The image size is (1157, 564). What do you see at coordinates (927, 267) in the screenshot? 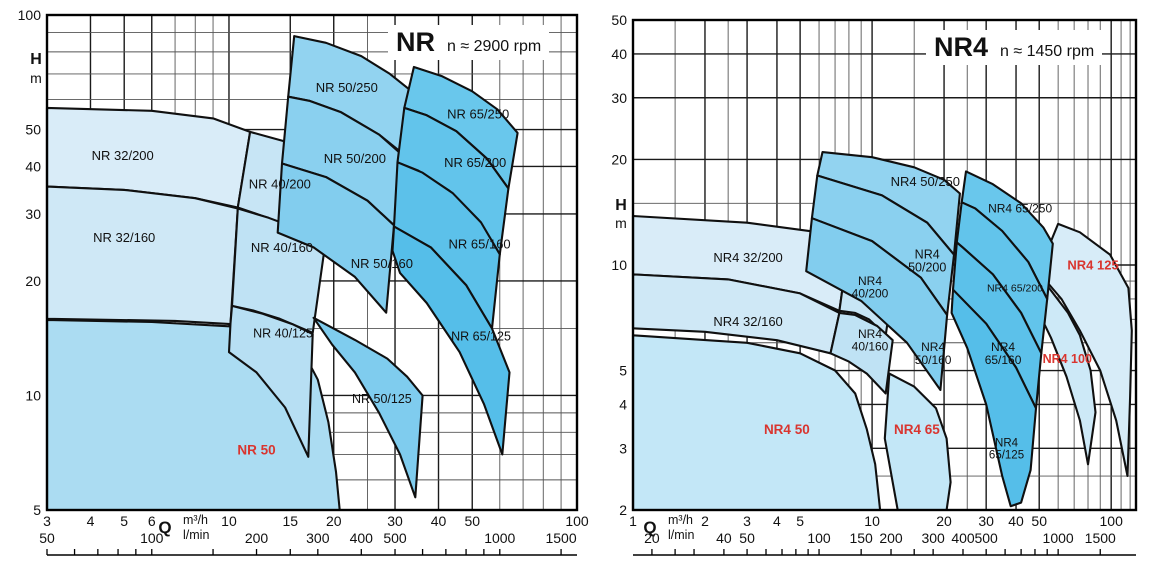
I see `region-label: 50/200` at bounding box center [927, 267].